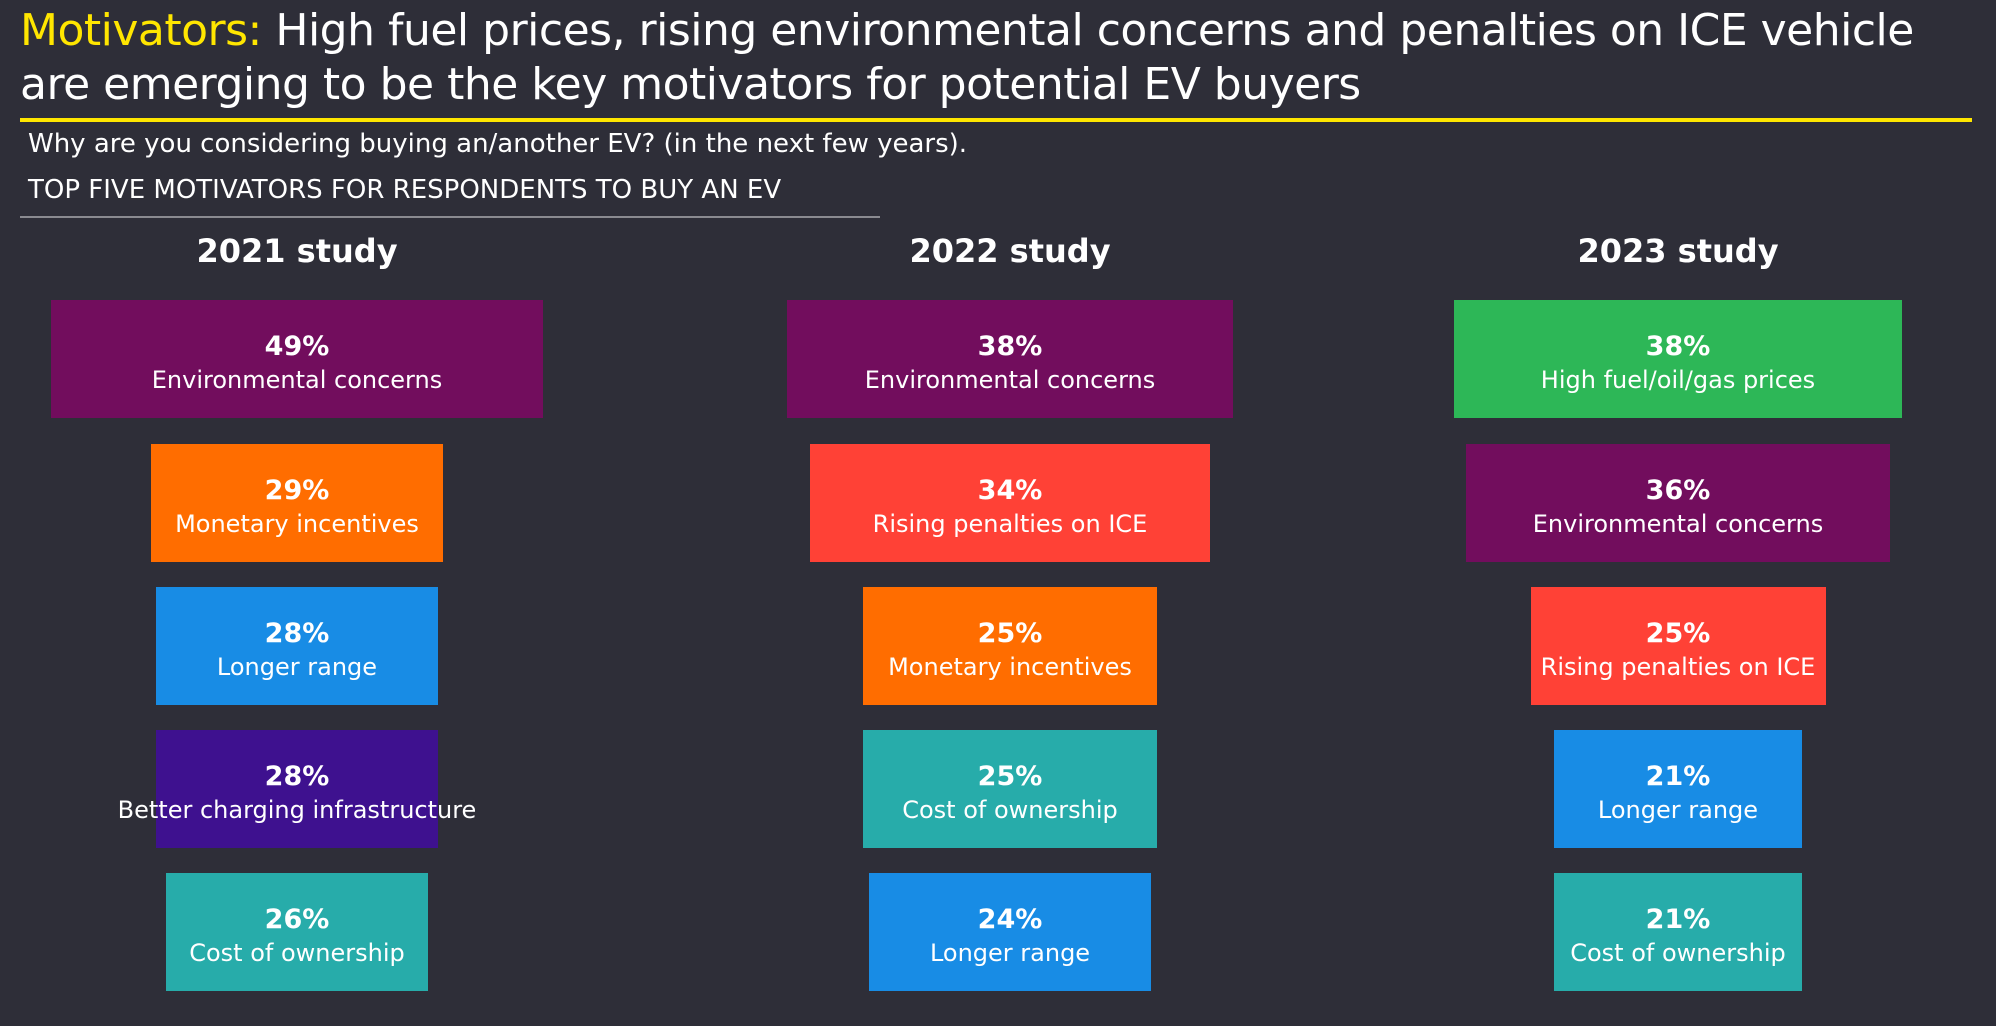  I want to click on funnel-bar: 34% Rising penalties on ICE, so click(1010, 503).